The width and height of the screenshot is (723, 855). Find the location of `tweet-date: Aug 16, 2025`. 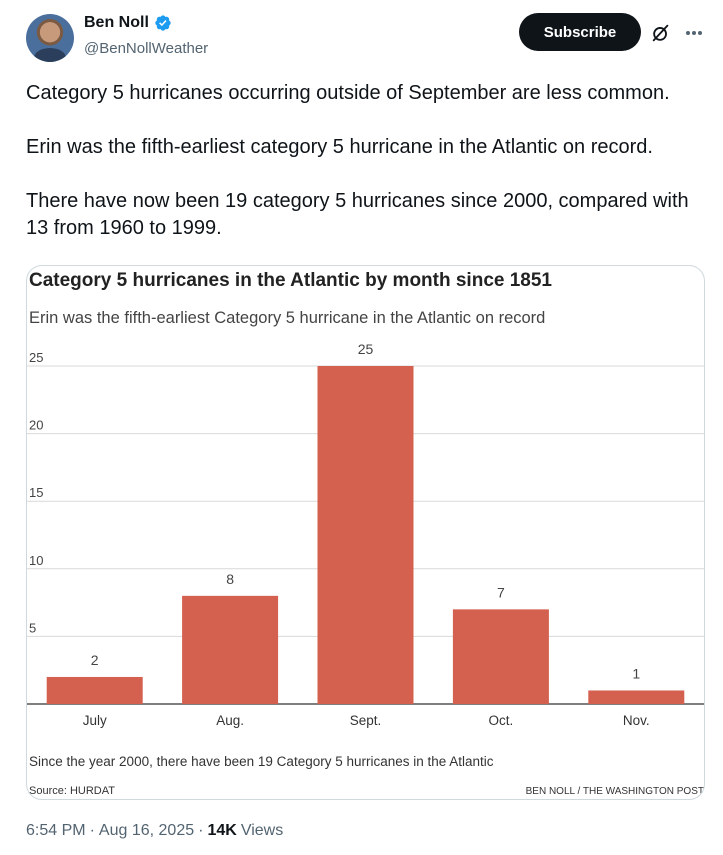

tweet-date: Aug 16, 2025 is located at coordinates (146, 830).